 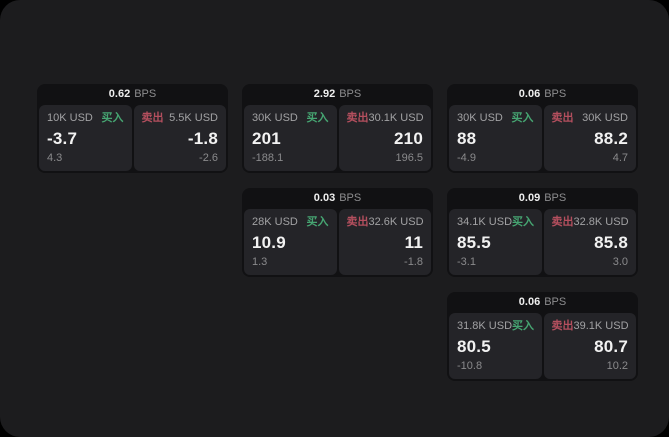 What do you see at coordinates (470, 366) in the screenshot?
I see `buy-delta: -10.8` at bounding box center [470, 366].